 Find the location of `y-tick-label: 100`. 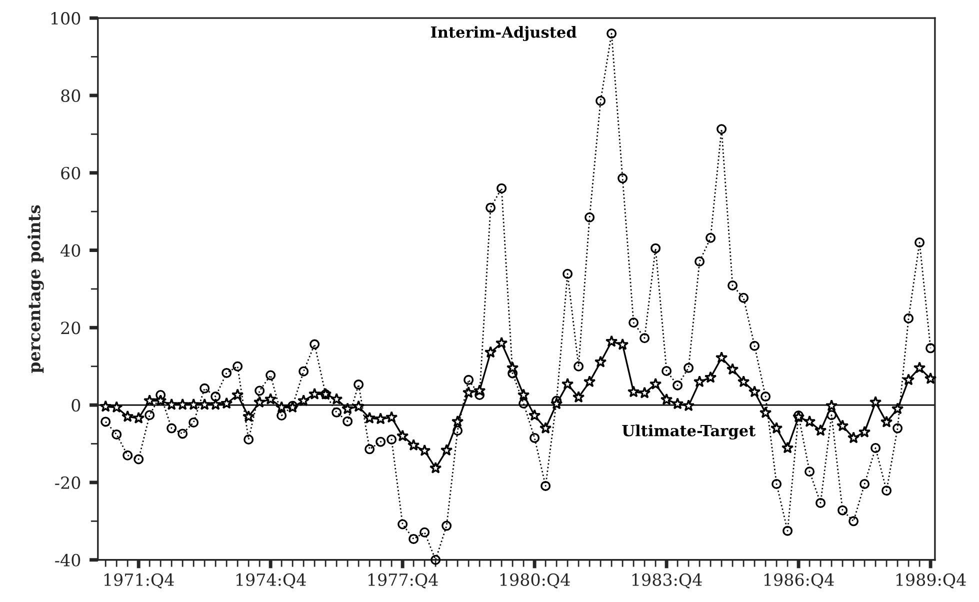

y-tick-label: 100 is located at coordinates (65, 18).